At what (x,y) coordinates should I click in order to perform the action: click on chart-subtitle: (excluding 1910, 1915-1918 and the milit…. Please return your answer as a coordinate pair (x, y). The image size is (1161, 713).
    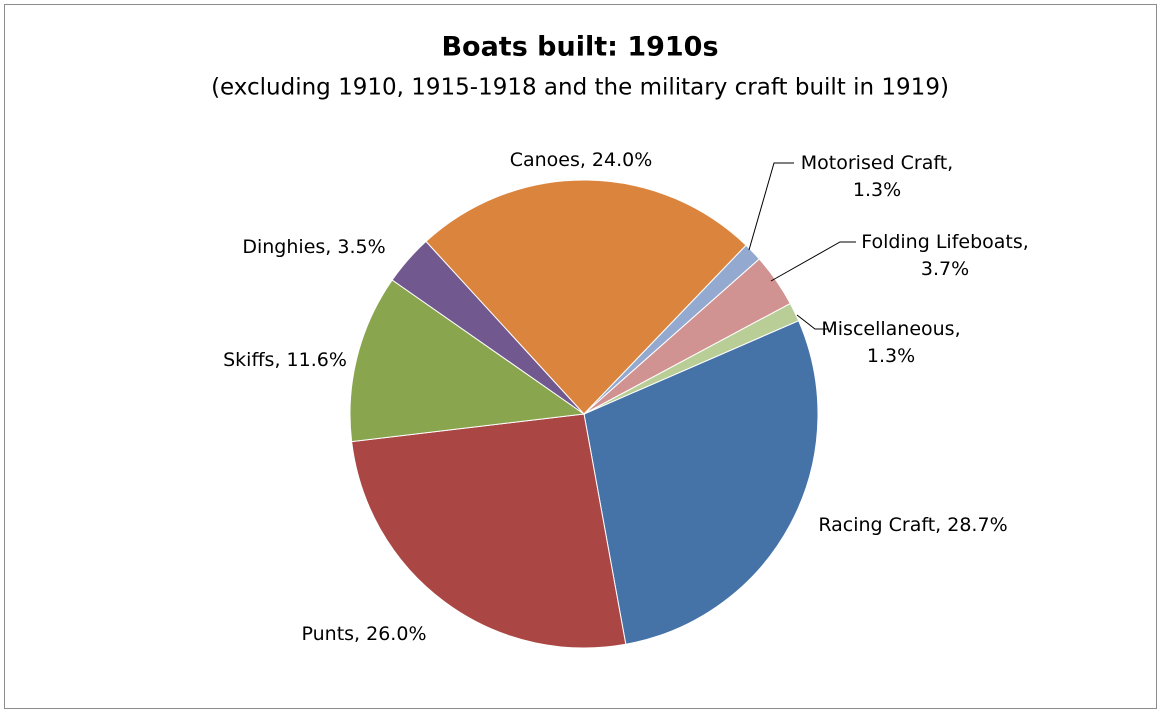
    Looking at the image, I should click on (580, 88).